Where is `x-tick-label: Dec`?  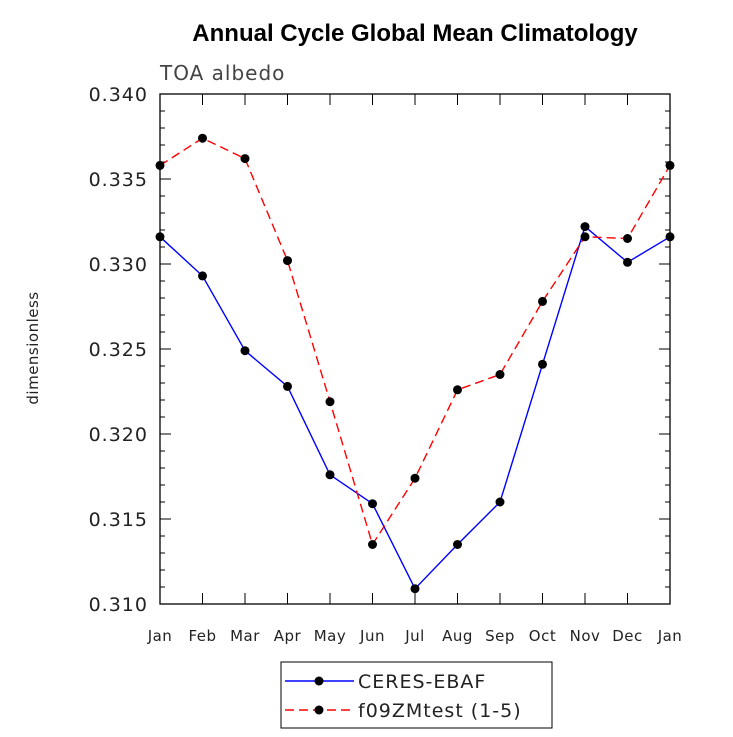 x-tick-label: Dec is located at coordinates (627, 636).